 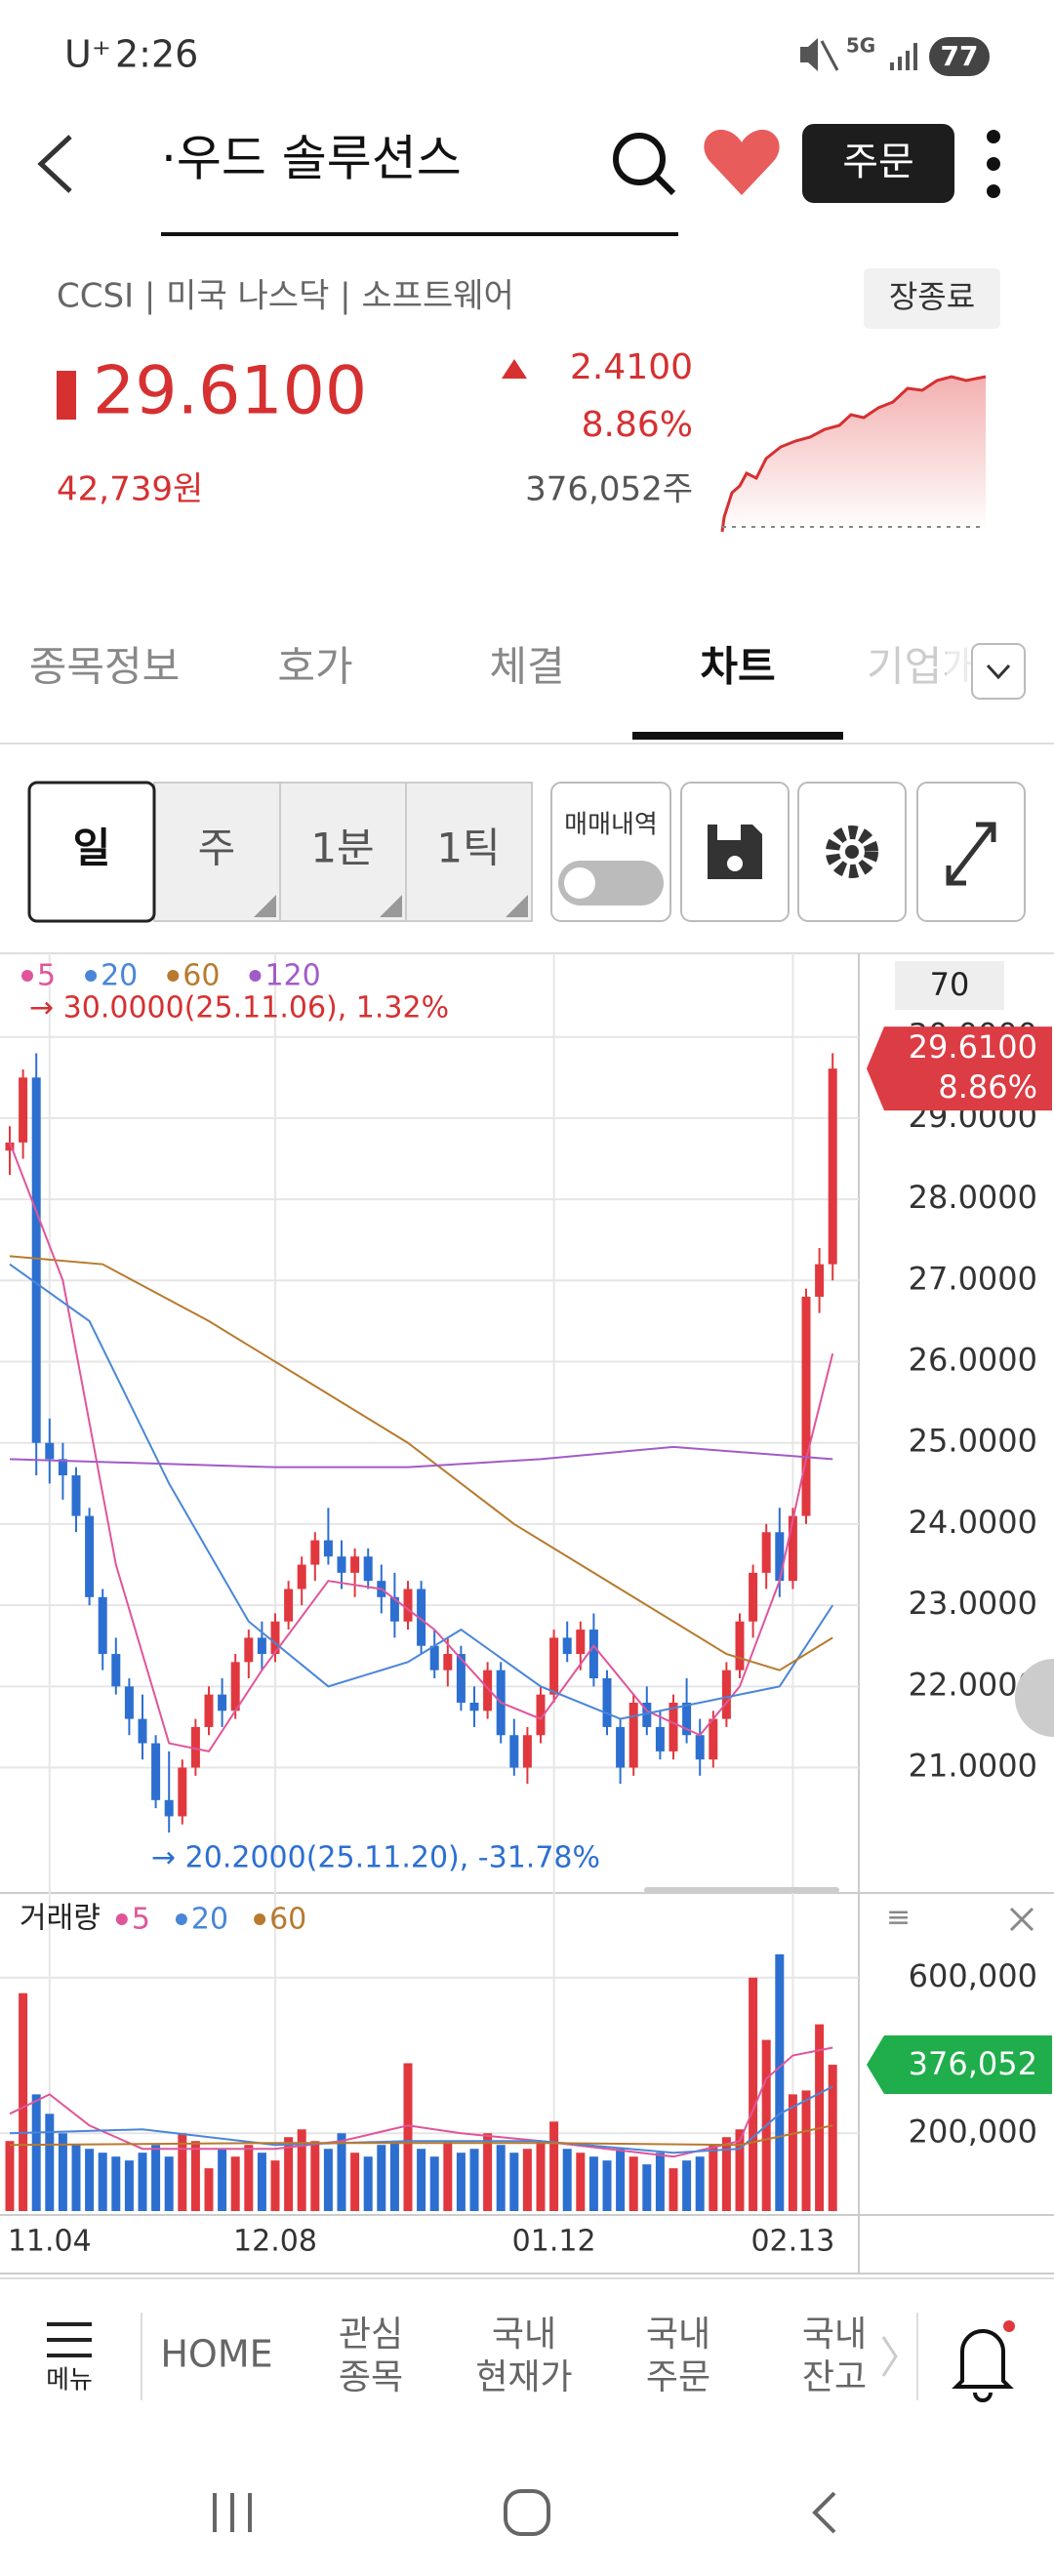 What do you see at coordinates (1022, 1919) in the screenshot?
I see `panel-close` at bounding box center [1022, 1919].